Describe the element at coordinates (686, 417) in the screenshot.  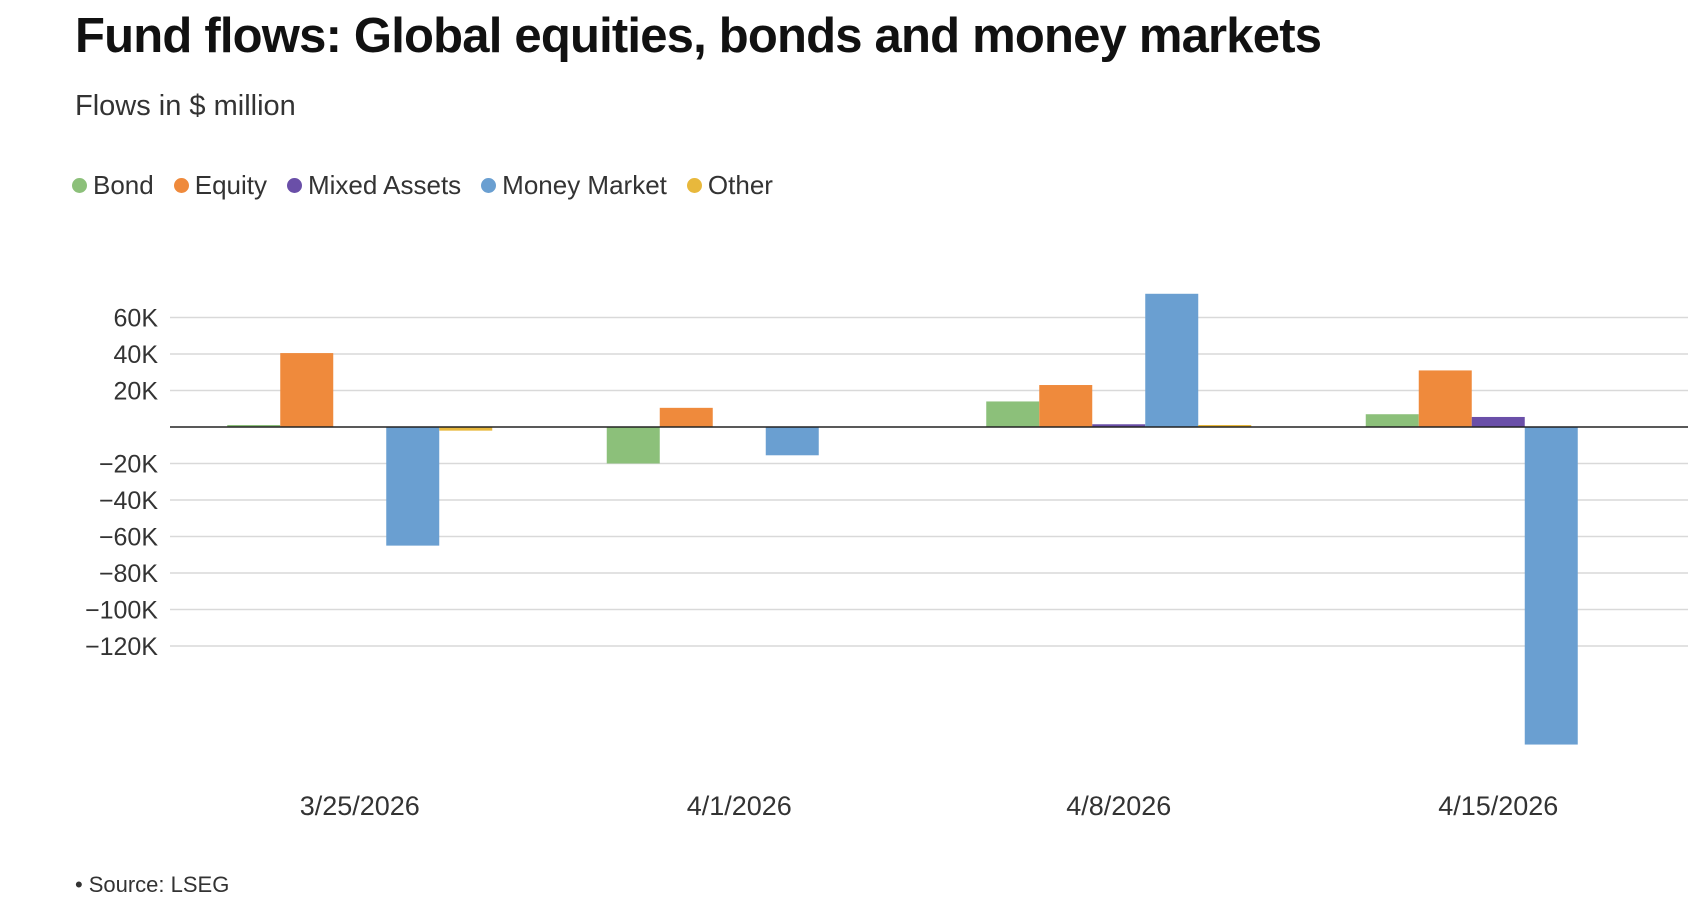
I see `bar-equity-4-1-2026` at that location.